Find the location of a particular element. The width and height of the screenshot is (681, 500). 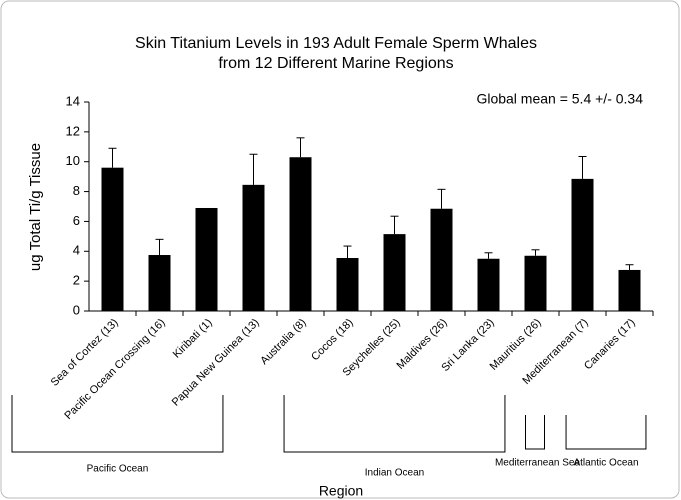

region-label: Atlantic Ocean is located at coordinates (605, 463).